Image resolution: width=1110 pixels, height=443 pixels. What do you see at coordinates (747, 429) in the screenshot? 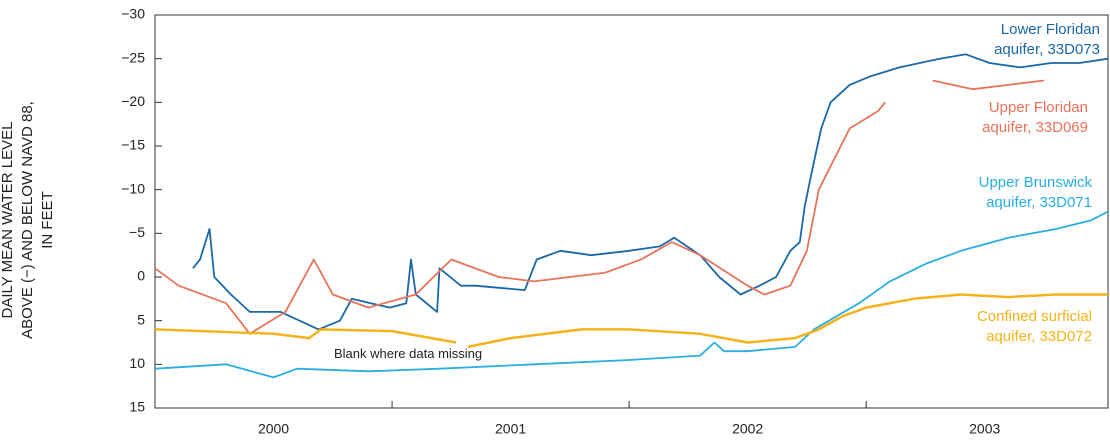
I see `x-tick-label: 2002` at bounding box center [747, 429].